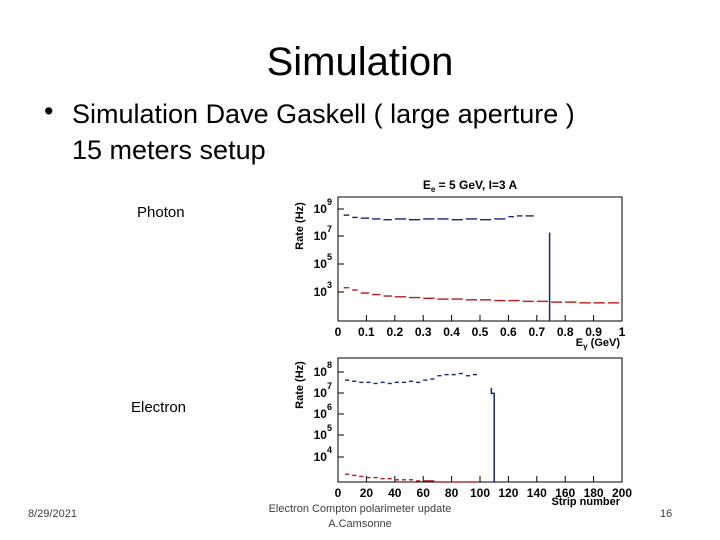  What do you see at coordinates (323, 369) in the screenshot?
I see `y-tick-label: 10⁸` at bounding box center [323, 369].